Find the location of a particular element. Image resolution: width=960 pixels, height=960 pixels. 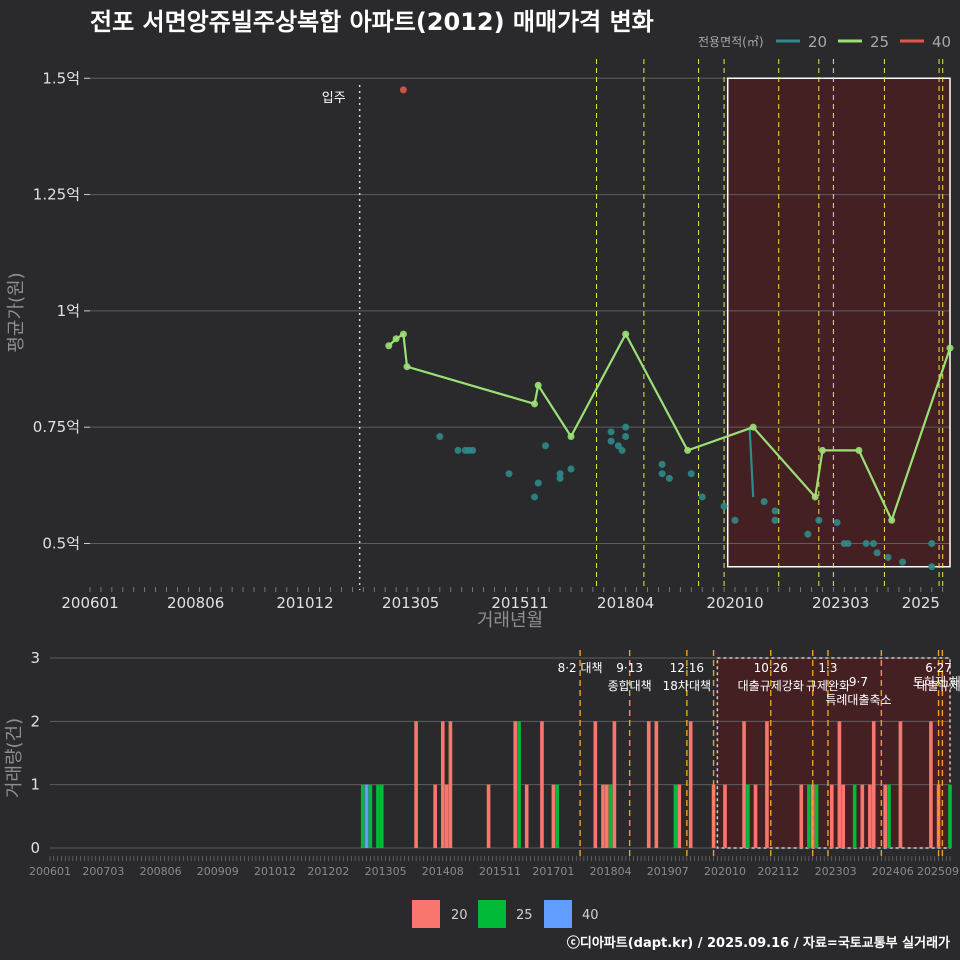

price-x-tick-label: 202303 is located at coordinates (840, 603).